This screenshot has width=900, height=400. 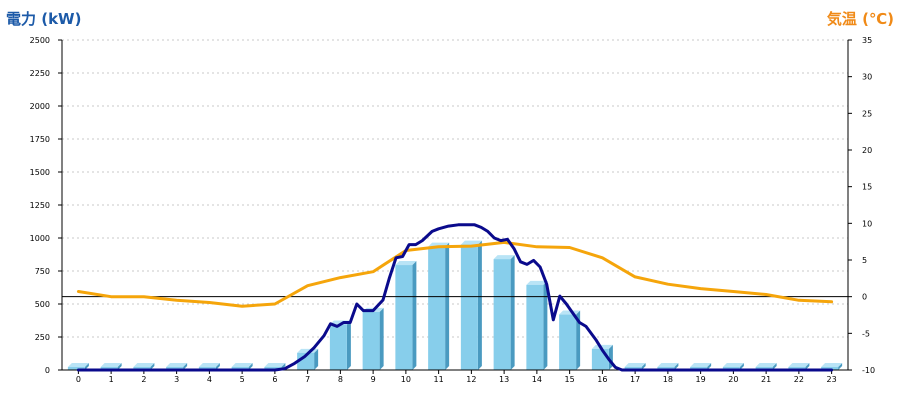 I want to click on right-tick-label: -10, so click(x=868, y=370).